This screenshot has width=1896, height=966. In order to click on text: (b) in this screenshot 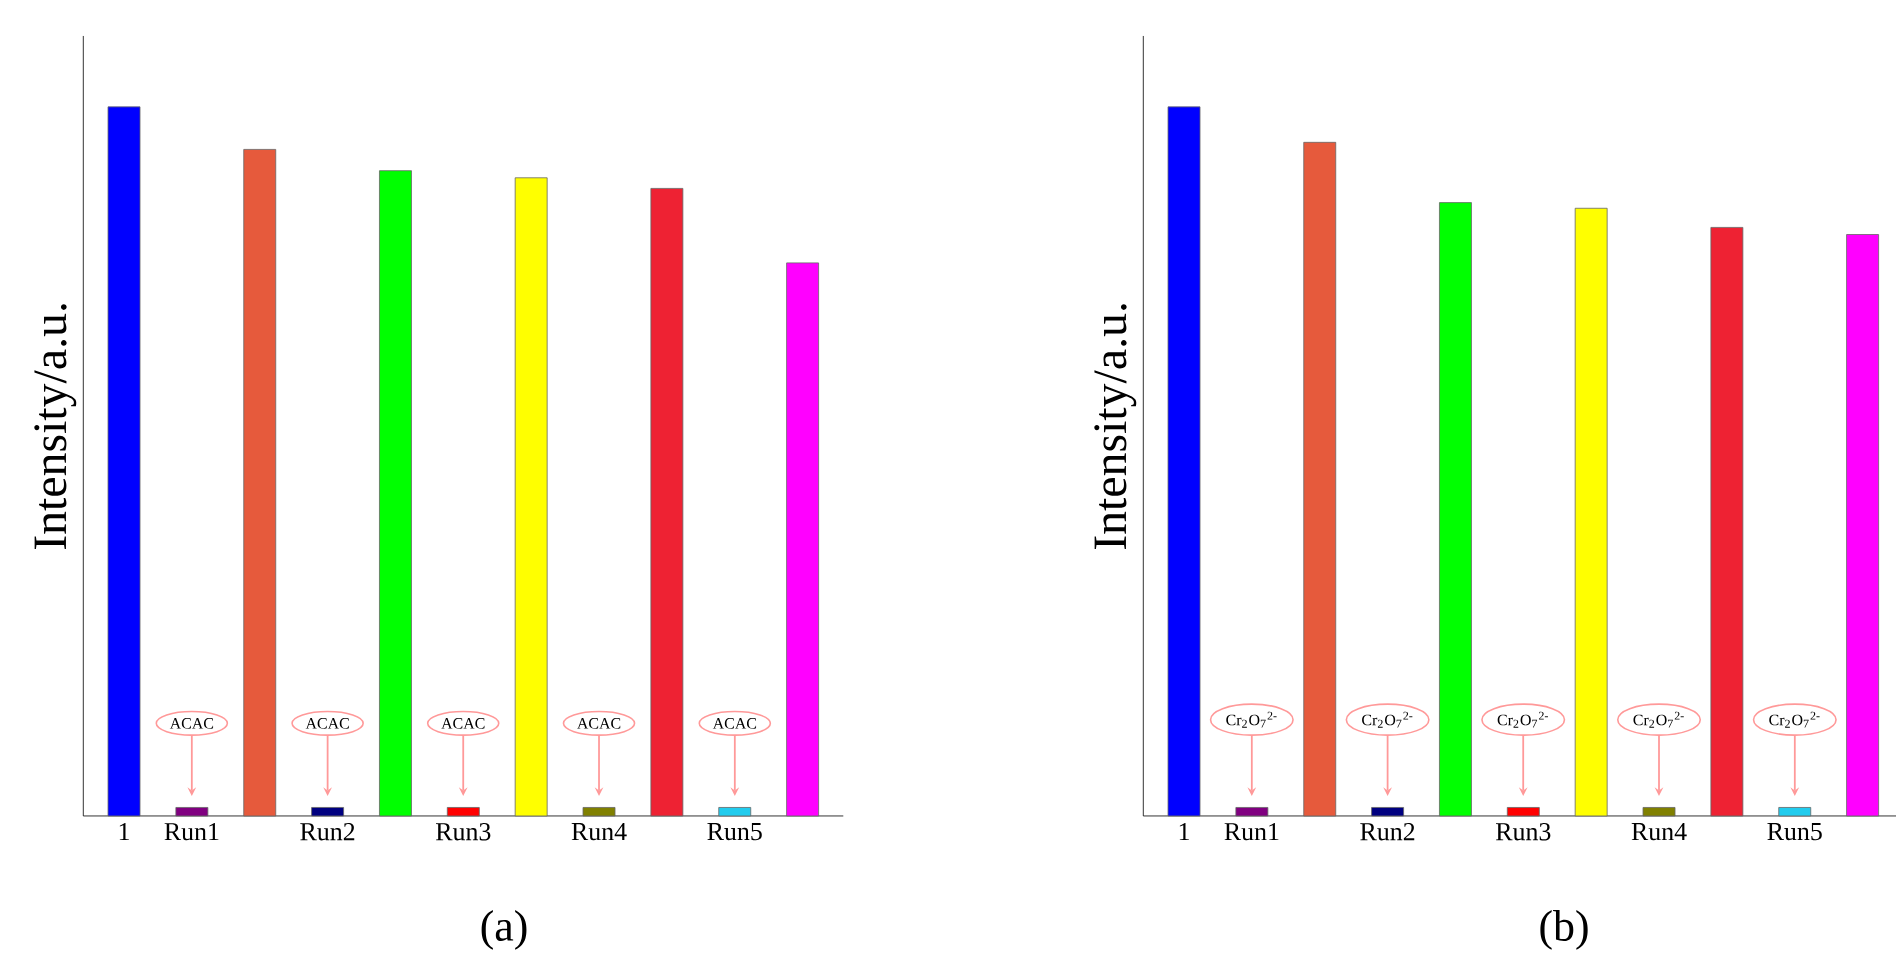, I will do `click(1564, 930)`.